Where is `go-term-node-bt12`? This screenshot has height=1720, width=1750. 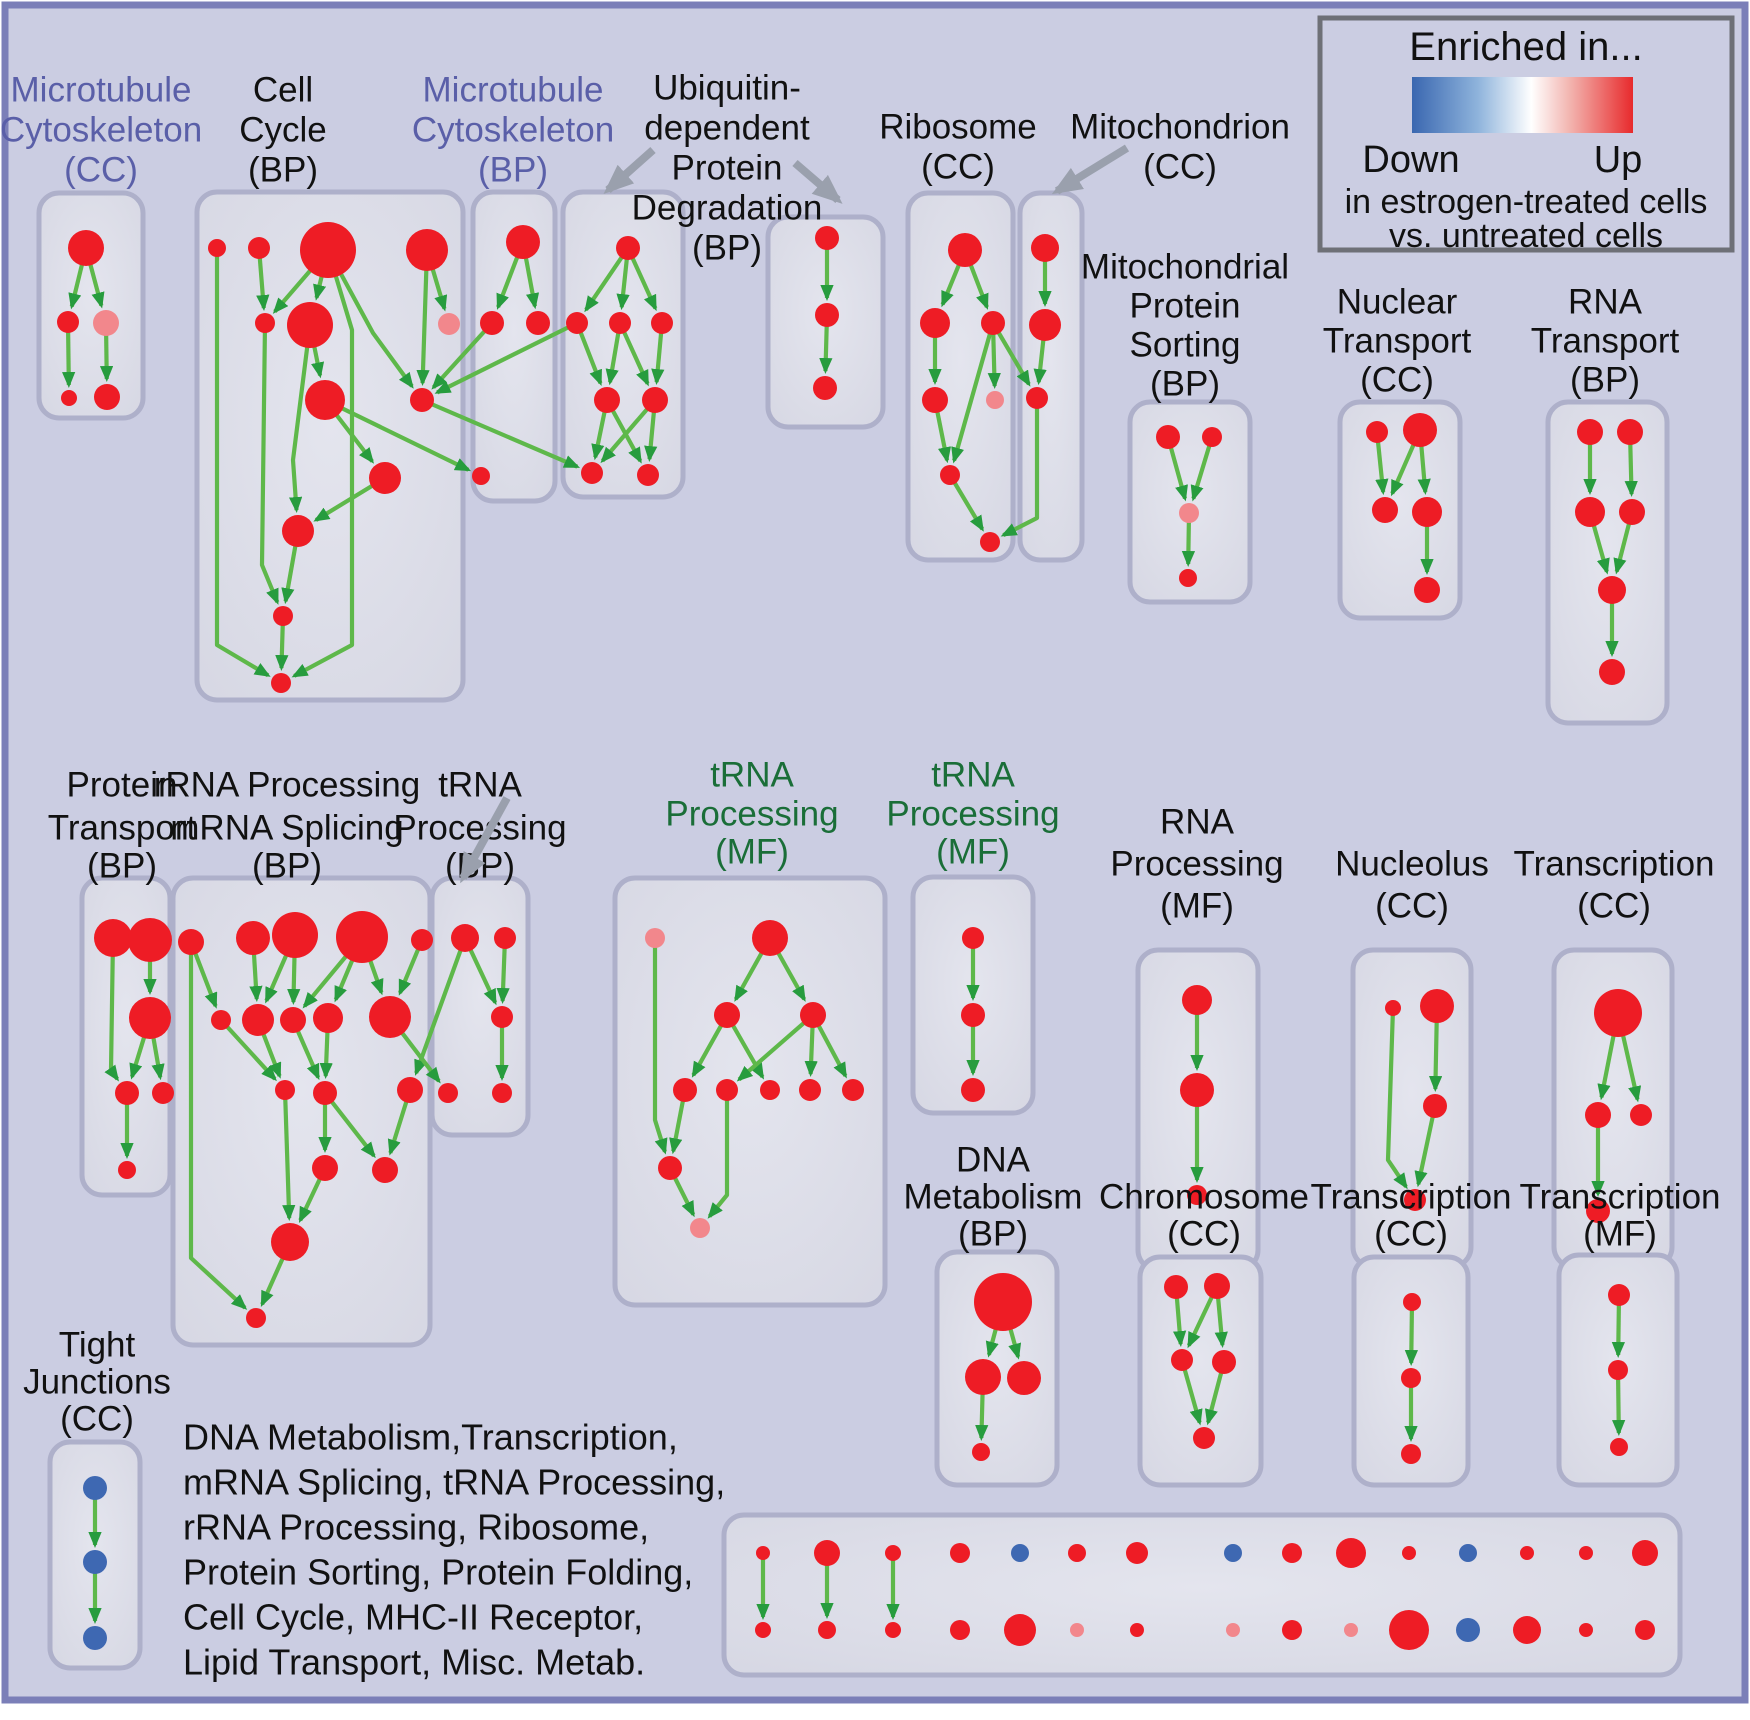
go-term-node-bt12 is located at coordinates (1468, 1553).